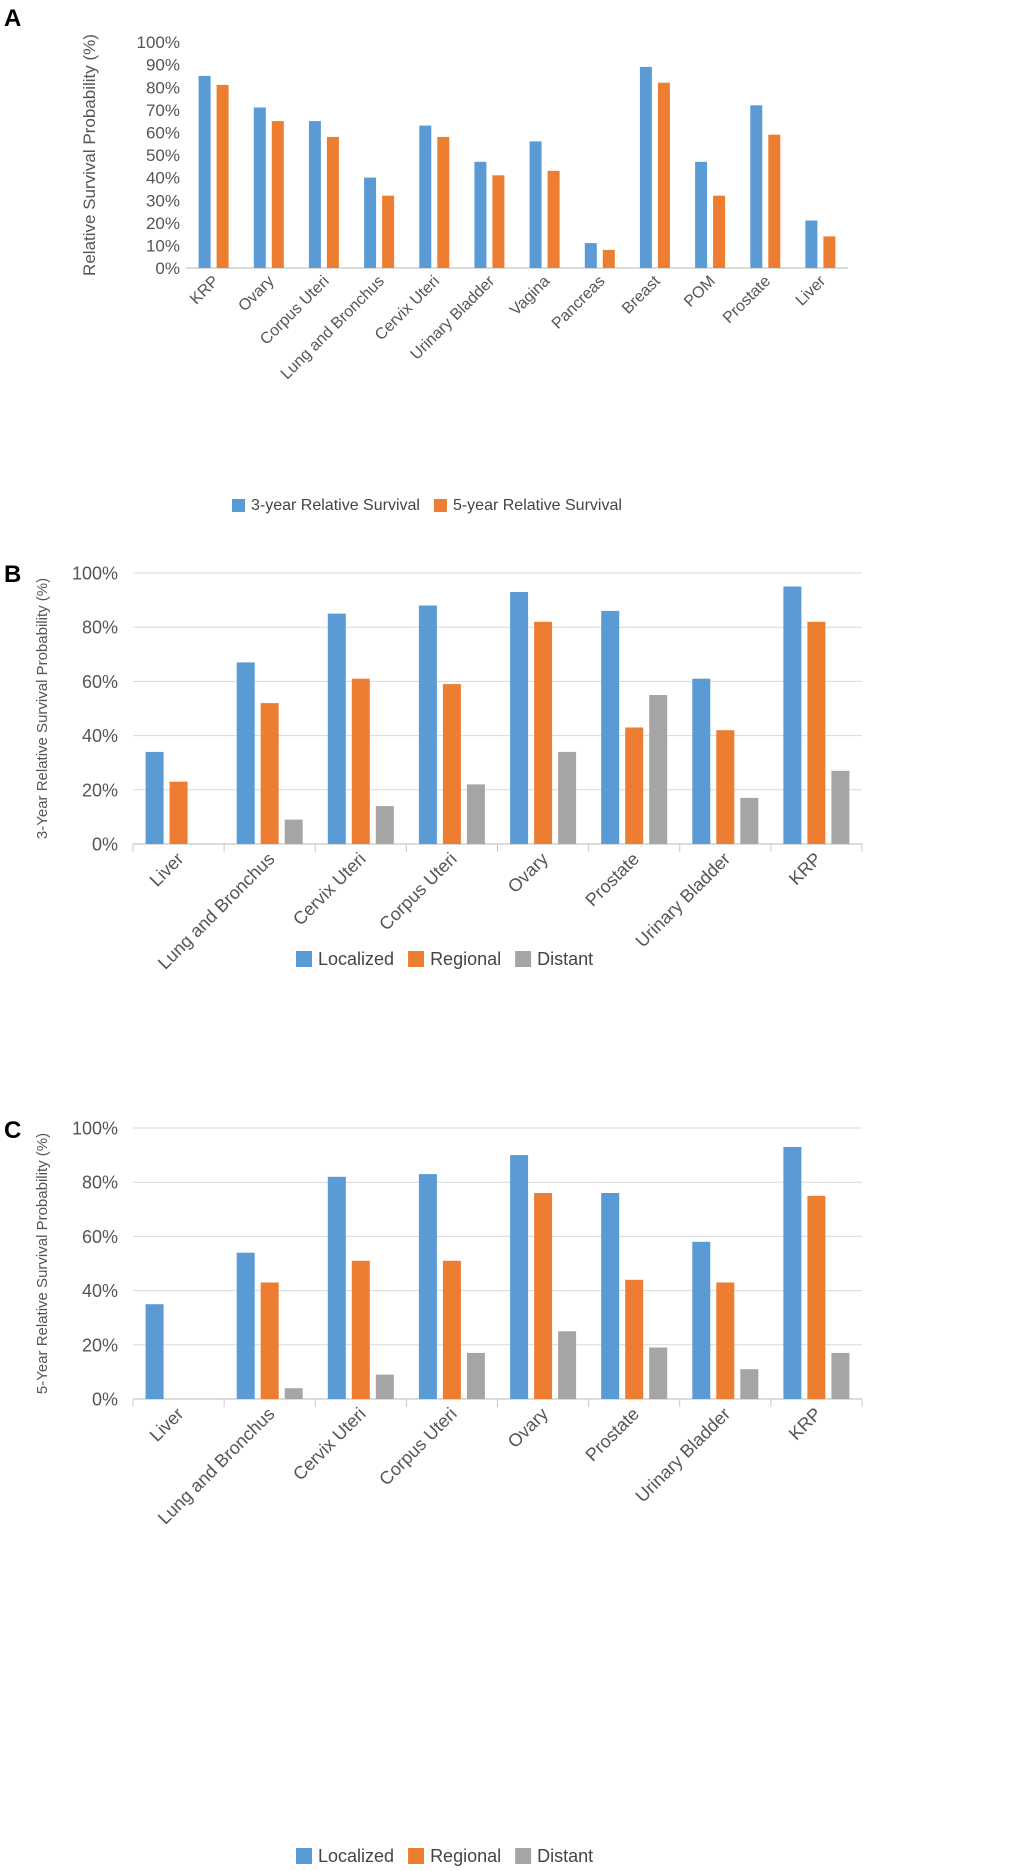 The height and width of the screenshot is (1871, 1036). I want to click on legend-label: 5-year Relative Survival, so click(537, 505).